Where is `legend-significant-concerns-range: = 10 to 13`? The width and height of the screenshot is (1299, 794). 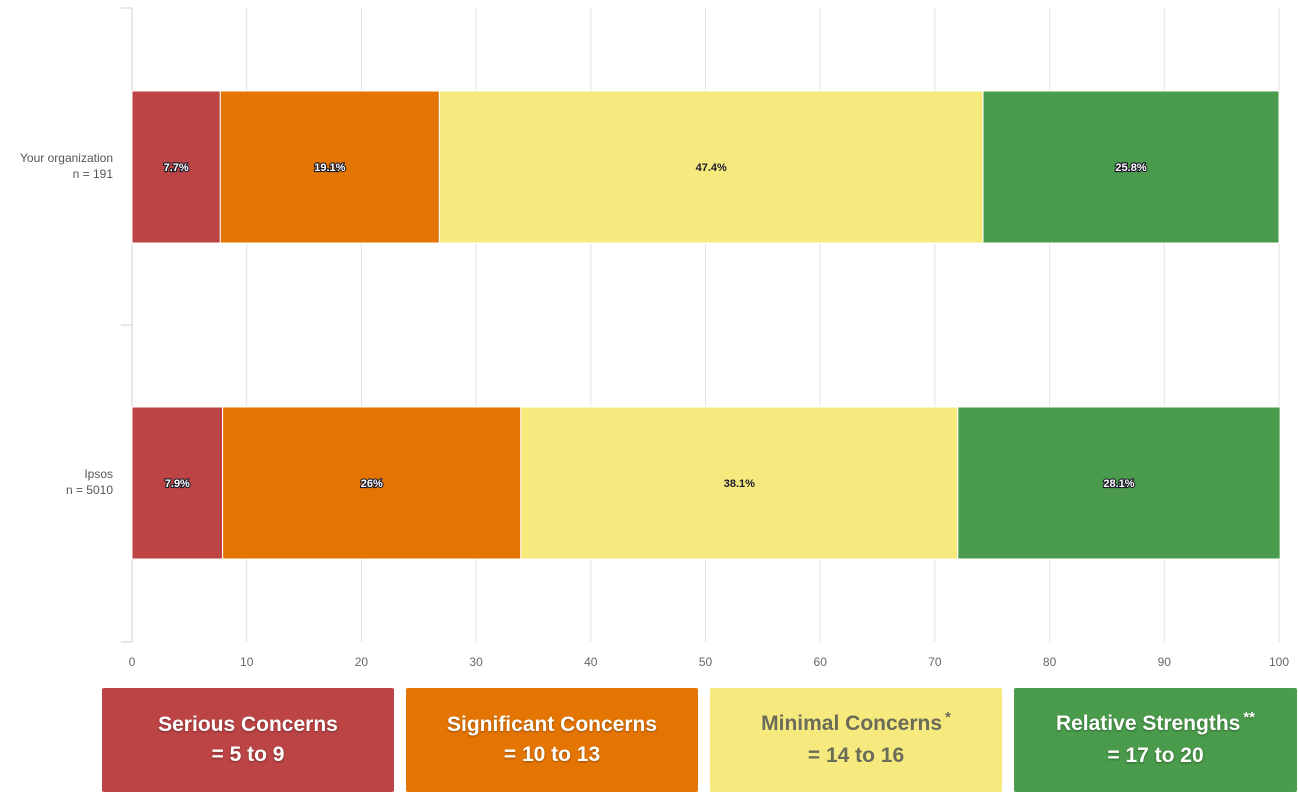 legend-significant-concerns-range: = 10 to 13 is located at coordinates (552, 754).